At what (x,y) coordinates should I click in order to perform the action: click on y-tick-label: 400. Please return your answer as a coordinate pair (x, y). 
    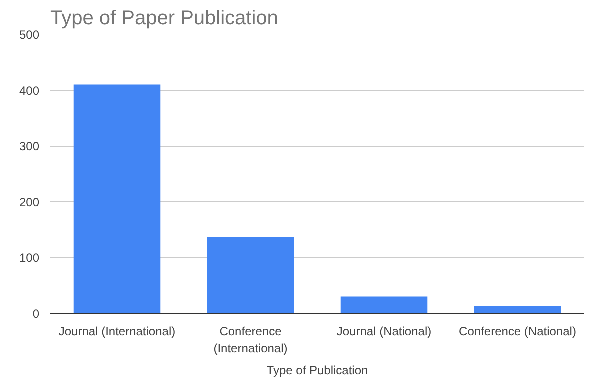
    Looking at the image, I should click on (29, 91).